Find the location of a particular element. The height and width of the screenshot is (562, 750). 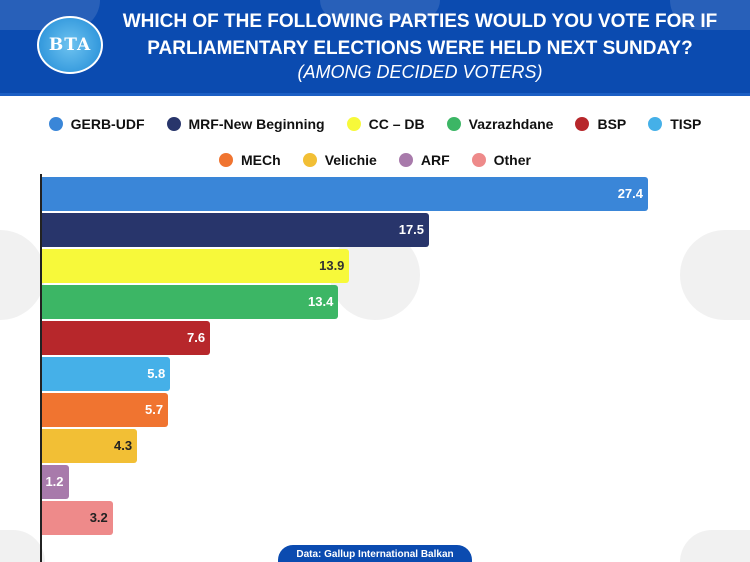

bar-mrf-new-beginning: 17.5 is located at coordinates (236, 230).